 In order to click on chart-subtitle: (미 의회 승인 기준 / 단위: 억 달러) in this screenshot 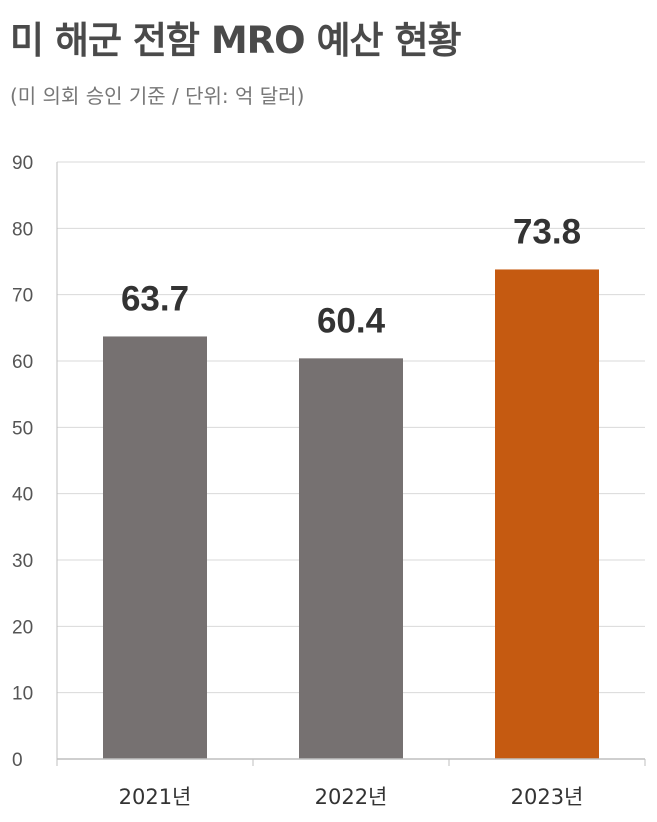, I will do `click(157, 96)`.